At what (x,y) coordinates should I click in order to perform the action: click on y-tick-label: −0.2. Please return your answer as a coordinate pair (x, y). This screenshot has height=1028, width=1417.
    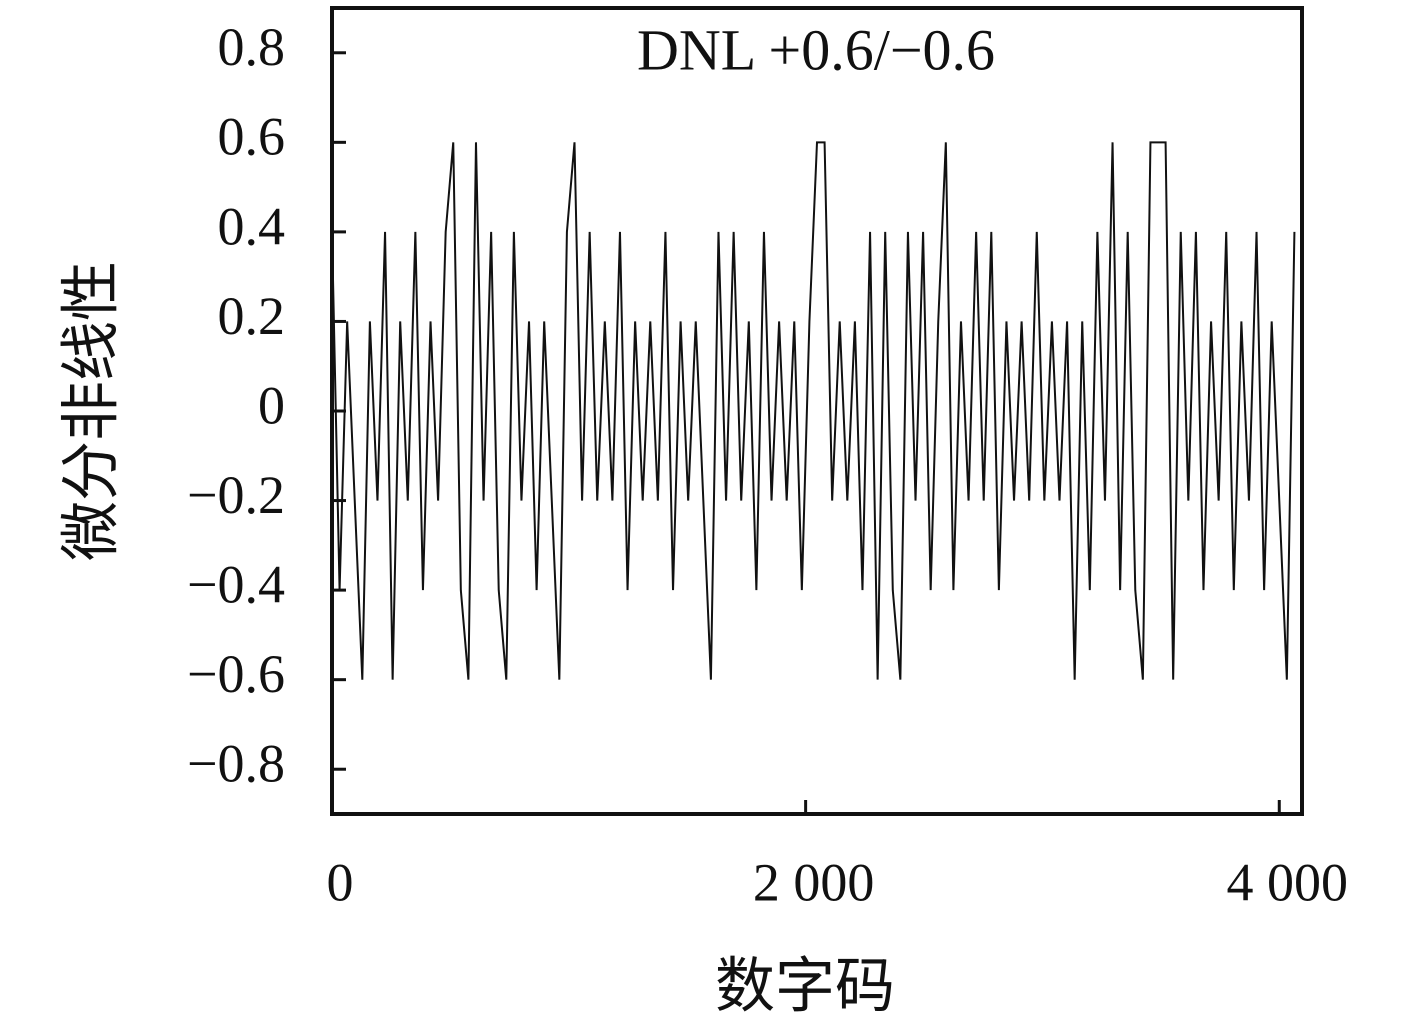
    Looking at the image, I should click on (236, 495).